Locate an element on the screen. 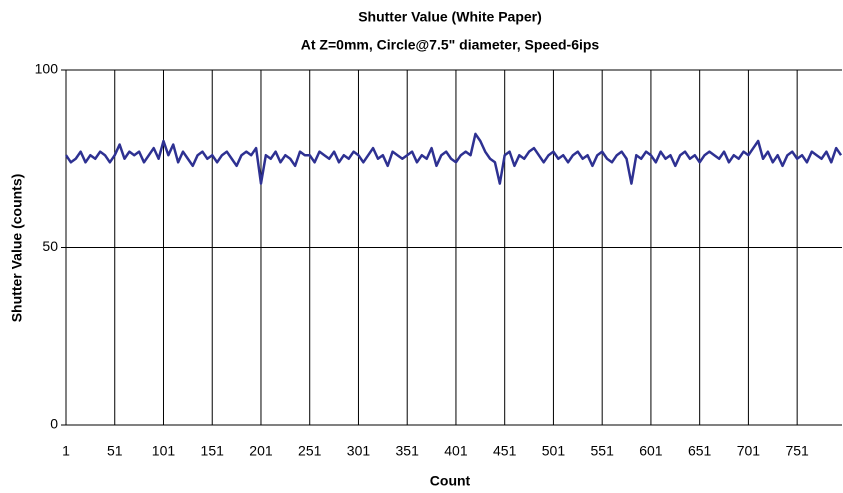 The width and height of the screenshot is (843, 493). y-tick-label: 100 is located at coordinates (47, 69).